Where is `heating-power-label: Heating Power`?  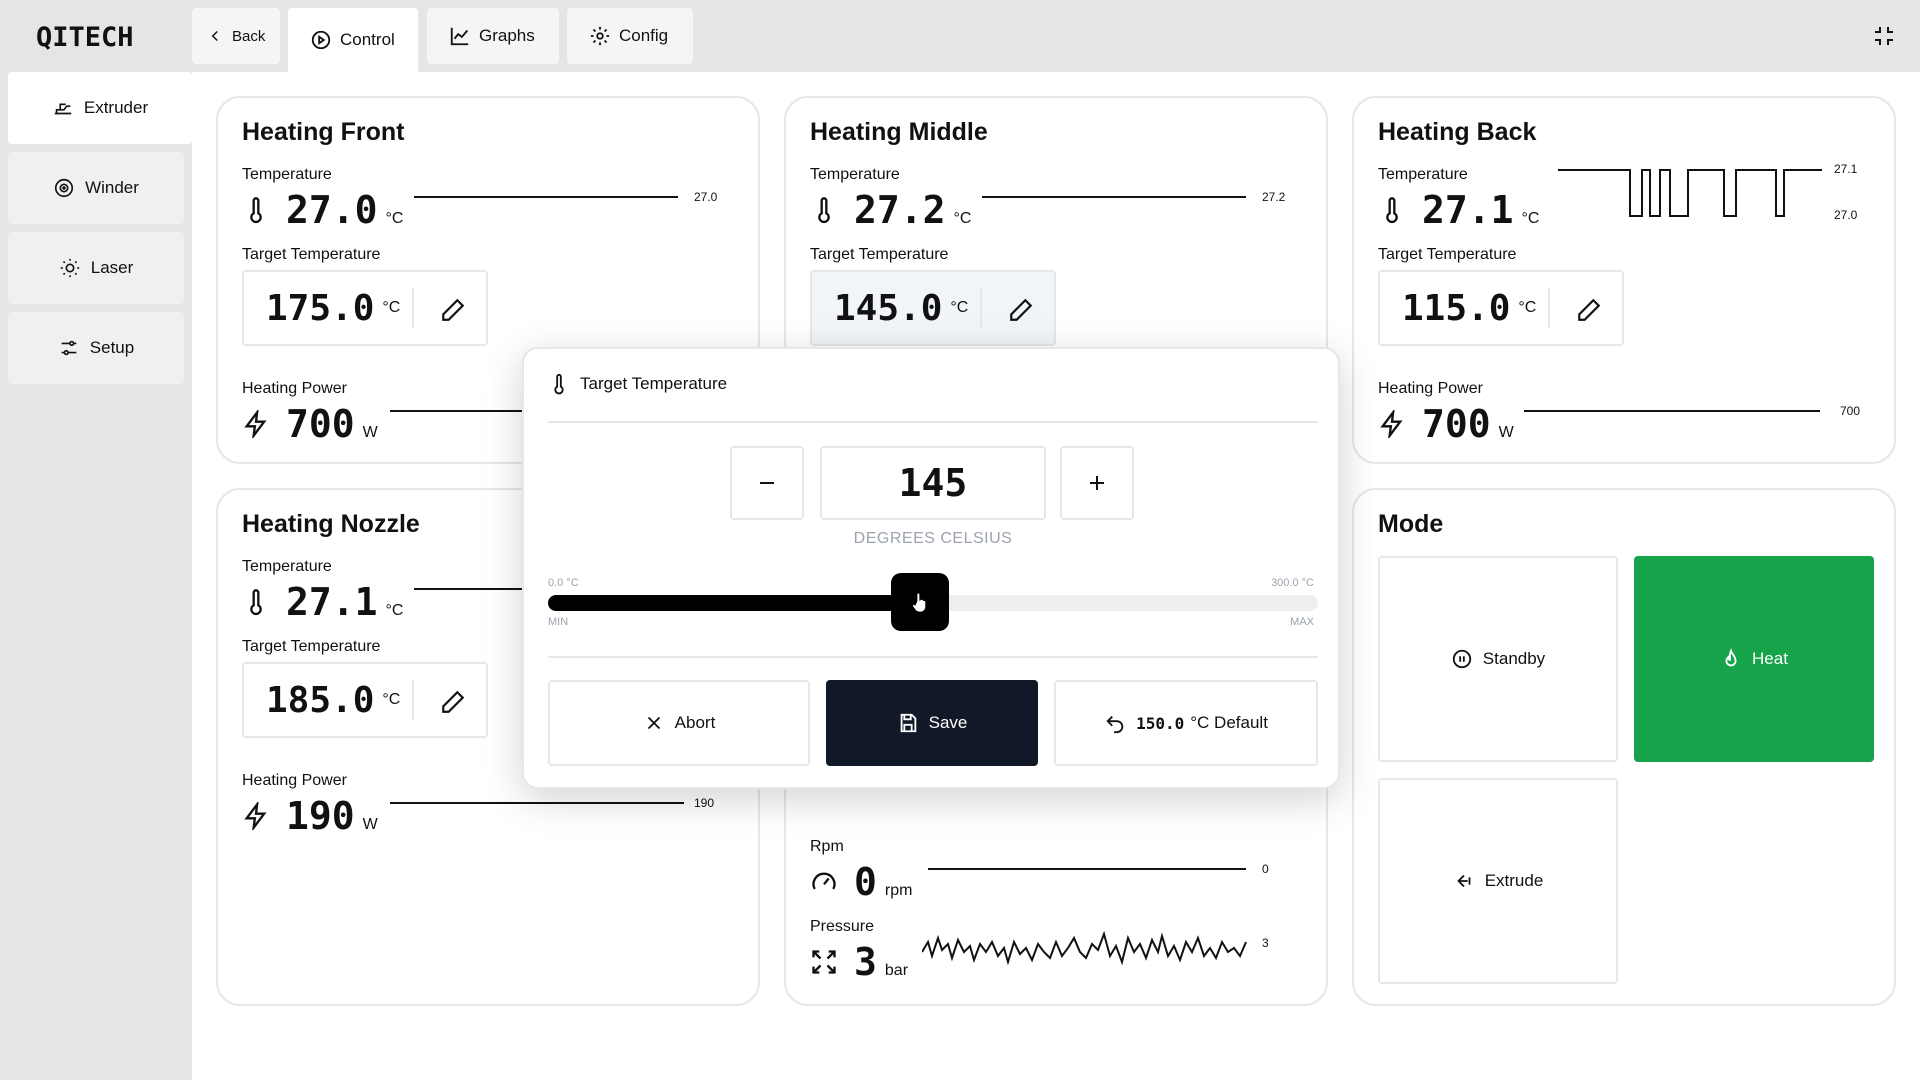
heating-power-label: Heating Power is located at coordinates (294, 388).